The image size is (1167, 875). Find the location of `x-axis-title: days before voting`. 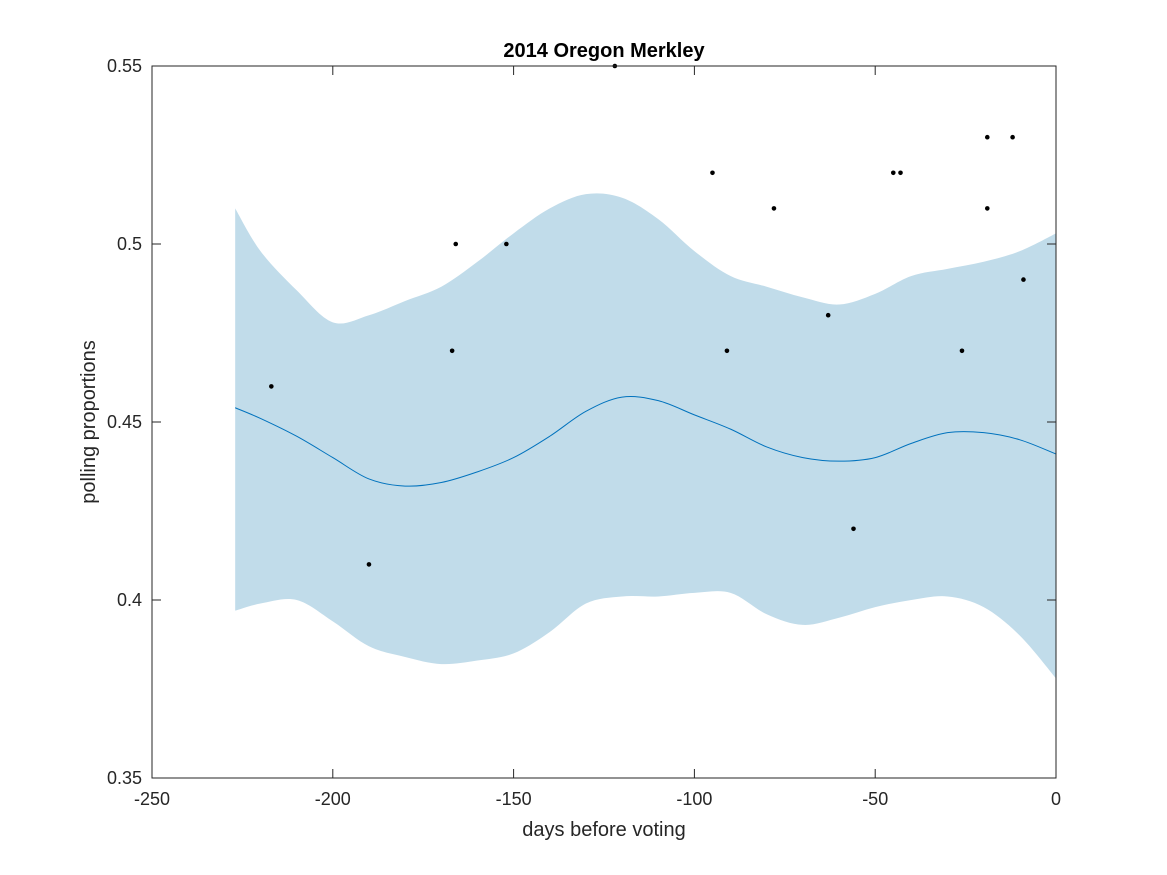

x-axis-title: days before voting is located at coordinates (603, 830).